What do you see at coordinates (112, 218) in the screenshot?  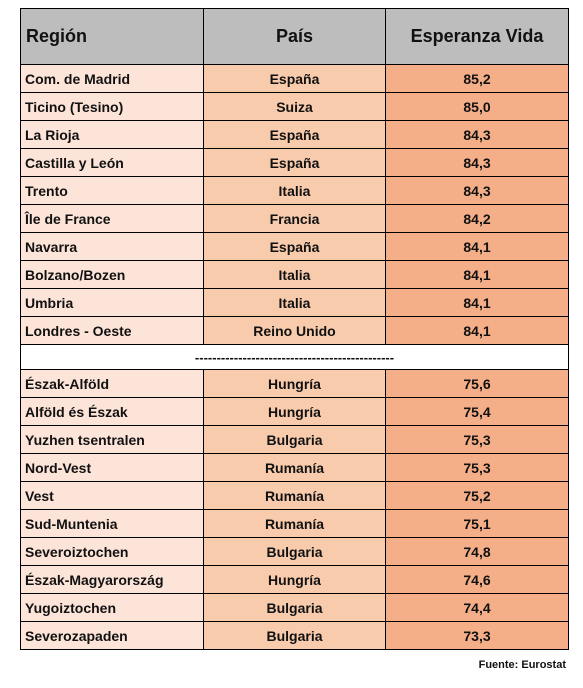 I see `cell-region: Île de France` at bounding box center [112, 218].